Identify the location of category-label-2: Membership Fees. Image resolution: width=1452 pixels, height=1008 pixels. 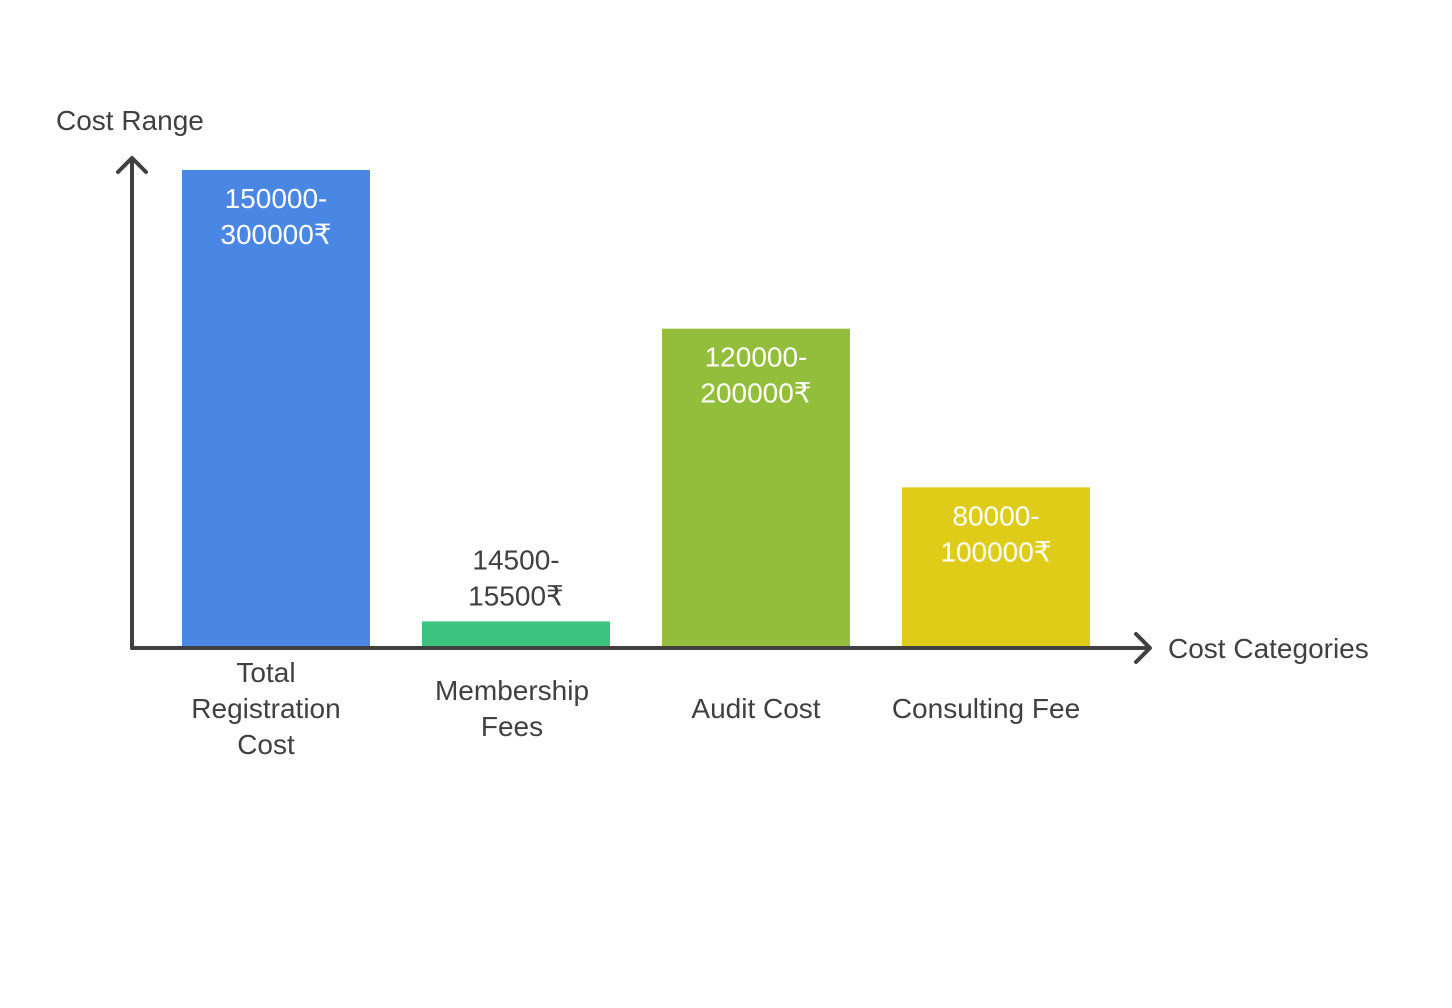
(512, 708).